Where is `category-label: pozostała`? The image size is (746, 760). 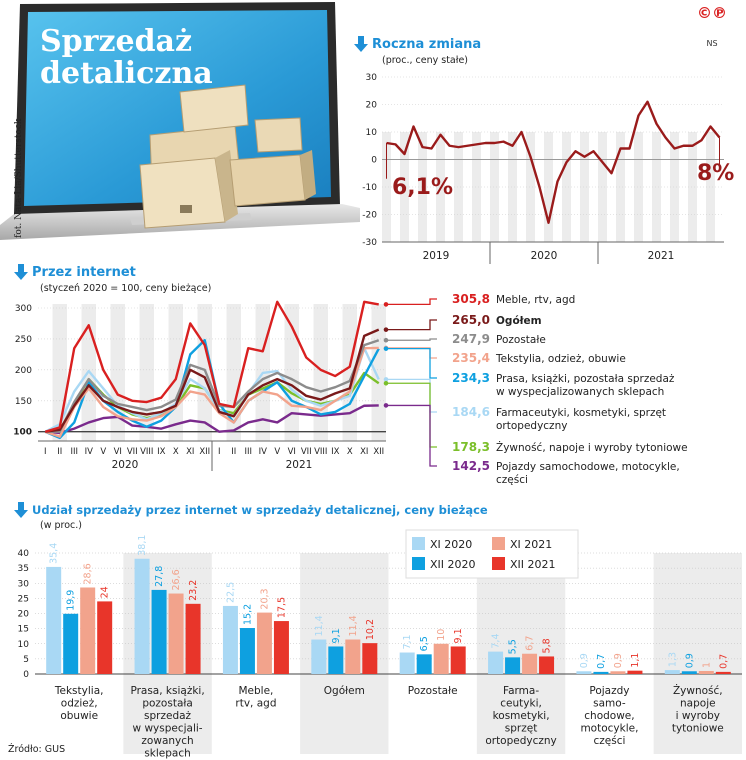 category-label: pozostała is located at coordinates (167, 704).